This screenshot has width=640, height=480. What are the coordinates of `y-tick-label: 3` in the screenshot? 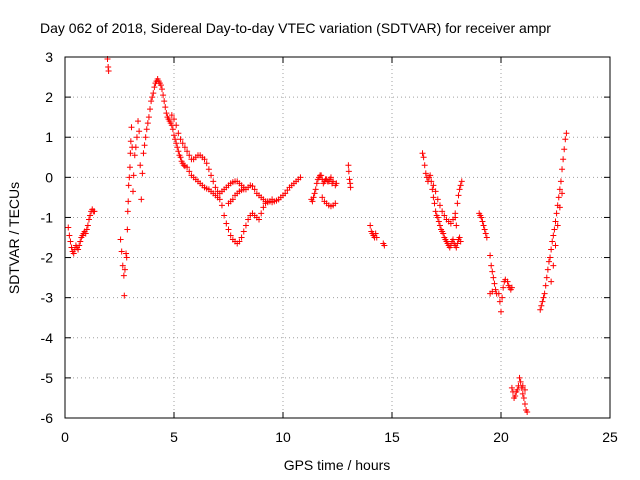 It's located at (49, 57).